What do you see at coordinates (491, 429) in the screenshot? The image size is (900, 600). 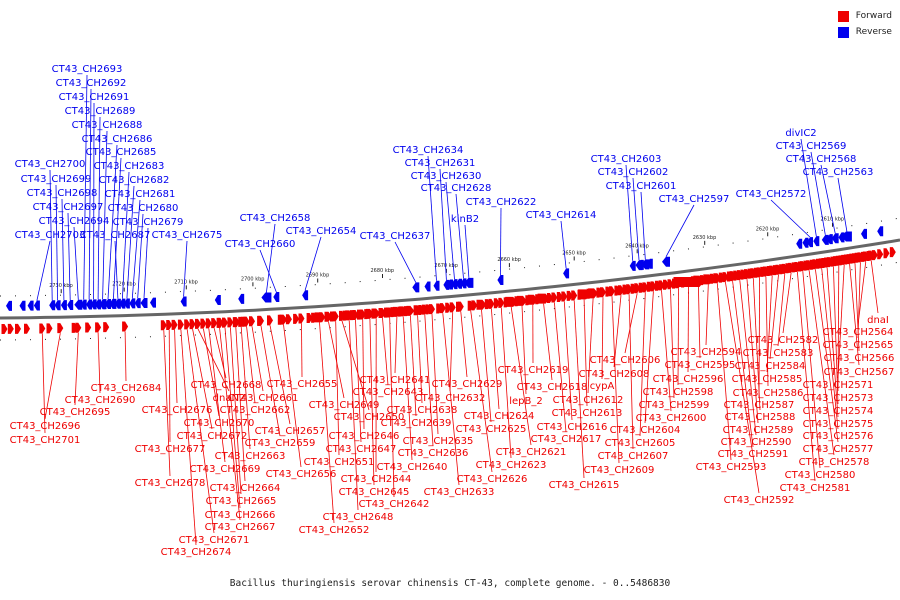 I see `forward-gene-label: CT43_CH2625` at bounding box center [491, 429].